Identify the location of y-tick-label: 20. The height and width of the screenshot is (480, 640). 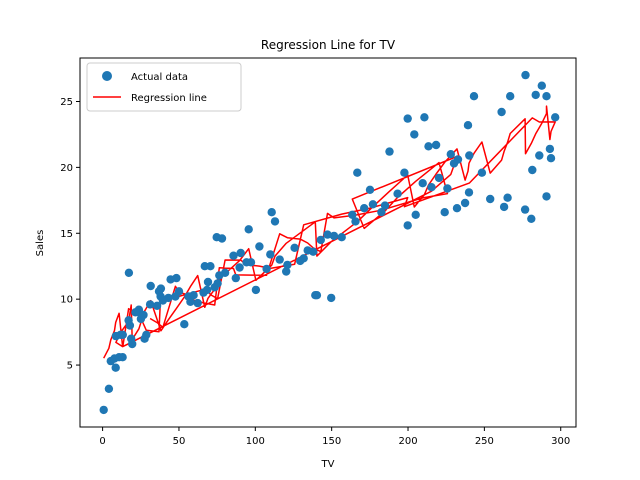
(66, 168).